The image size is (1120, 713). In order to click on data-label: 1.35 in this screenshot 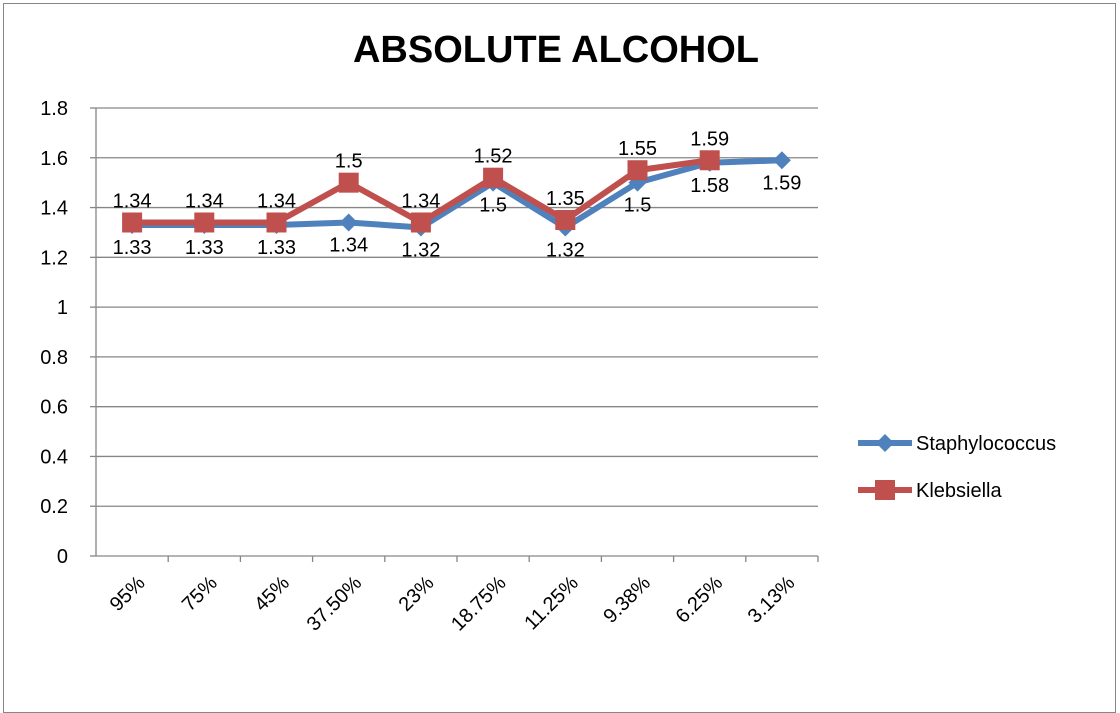, I will do `click(565, 199)`.